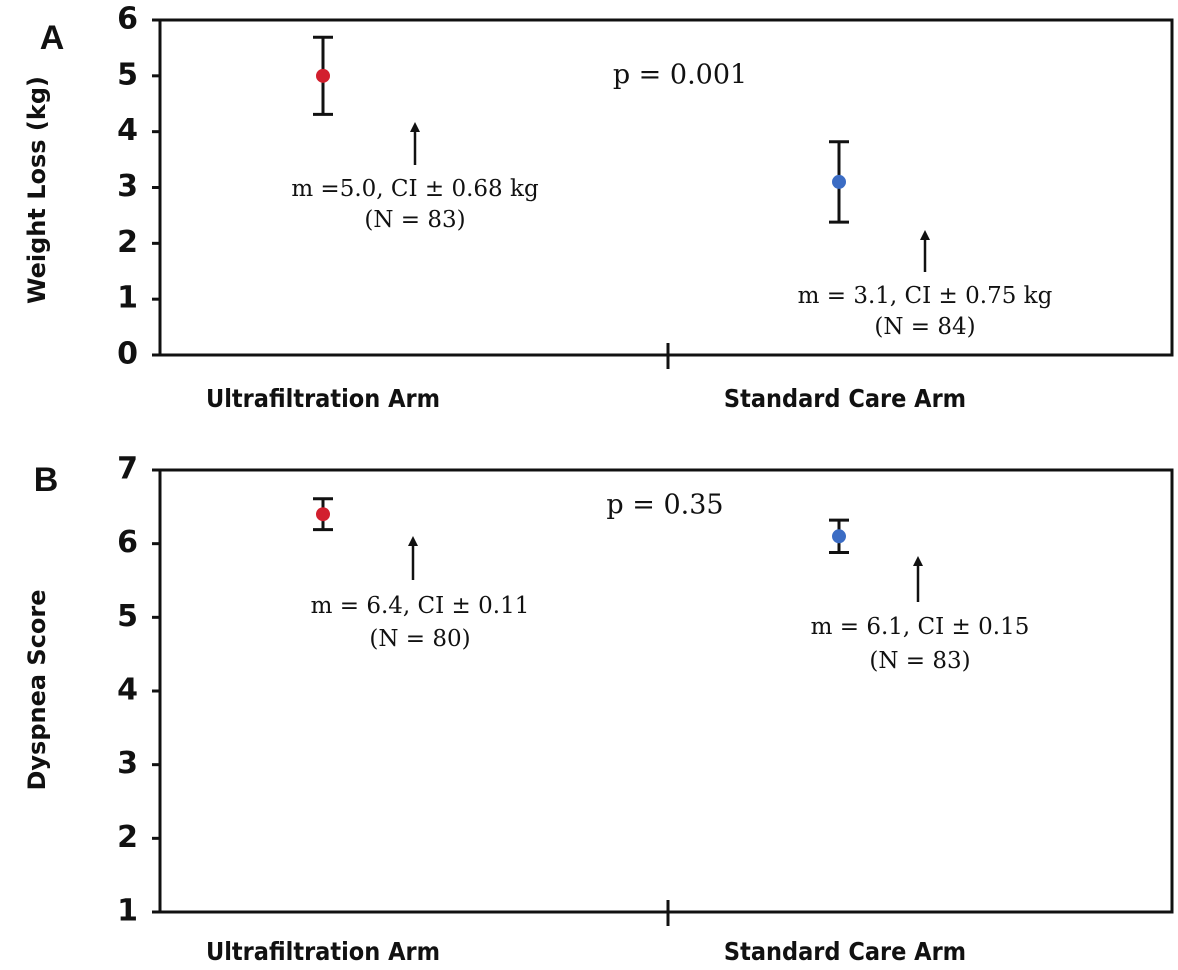 The width and height of the screenshot is (1178, 970). What do you see at coordinates (925, 296) in the screenshot?
I see `annotation: m = 3.1, CI ± 0.75 kg` at bounding box center [925, 296].